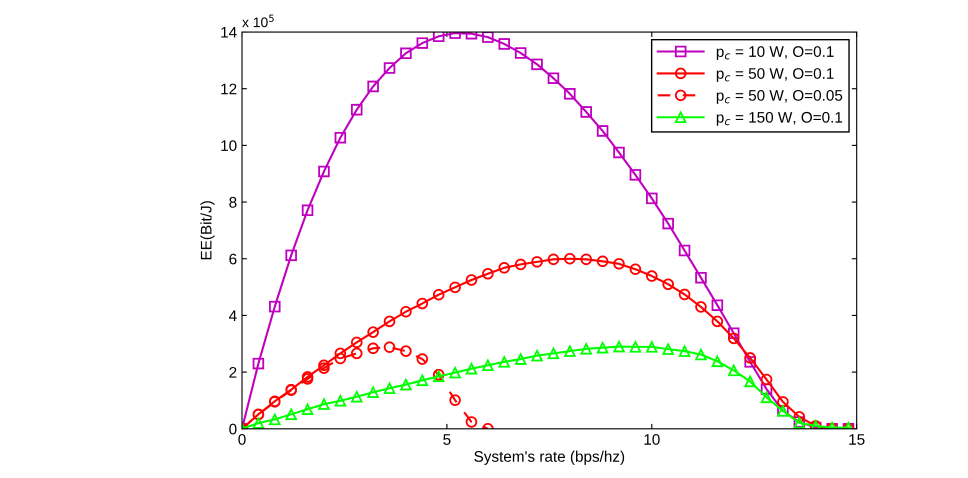  What do you see at coordinates (229, 32) in the screenshot?
I see `y-tick-label: 14` at bounding box center [229, 32].